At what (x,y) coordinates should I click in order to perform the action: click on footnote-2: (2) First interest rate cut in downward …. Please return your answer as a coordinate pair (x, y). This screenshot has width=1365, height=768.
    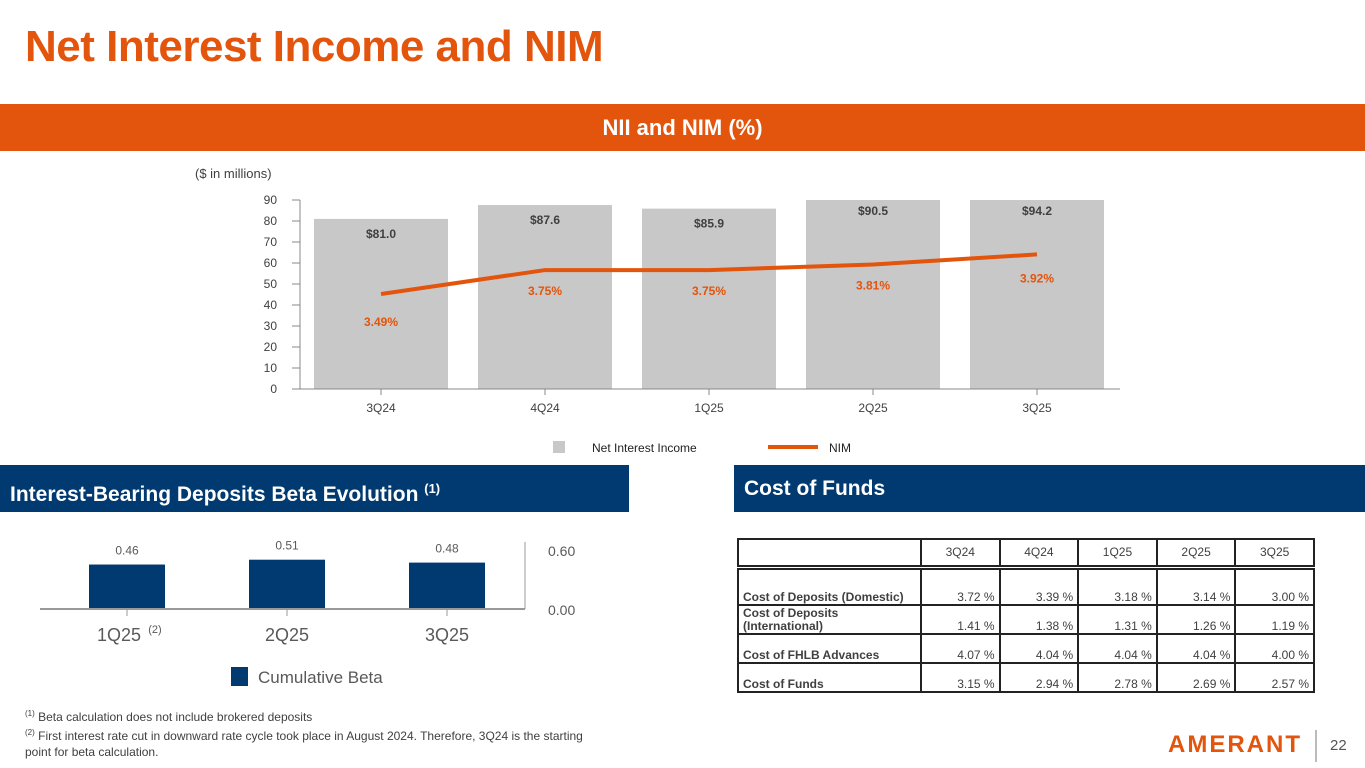
    Looking at the image, I should click on (315, 742).